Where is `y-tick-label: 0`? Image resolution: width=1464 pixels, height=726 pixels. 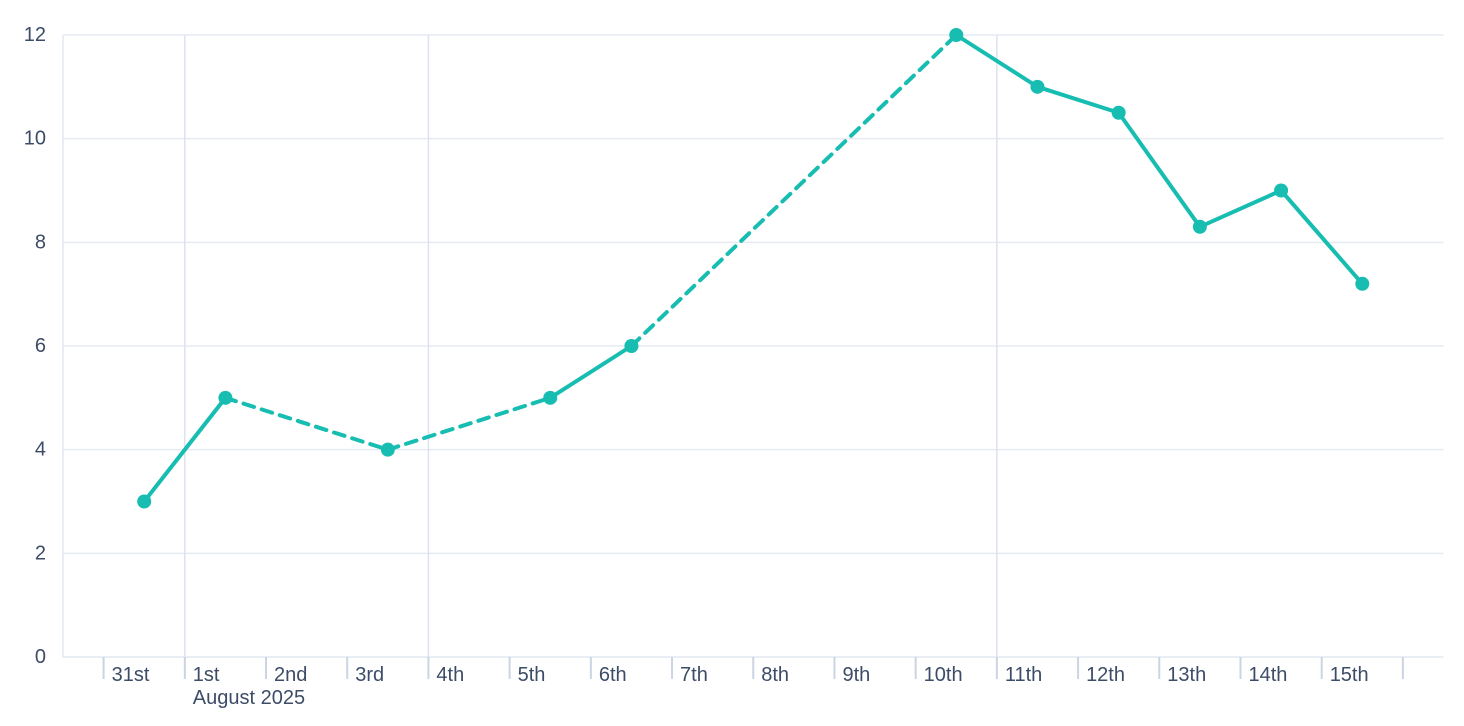
y-tick-label: 0 is located at coordinates (40, 657).